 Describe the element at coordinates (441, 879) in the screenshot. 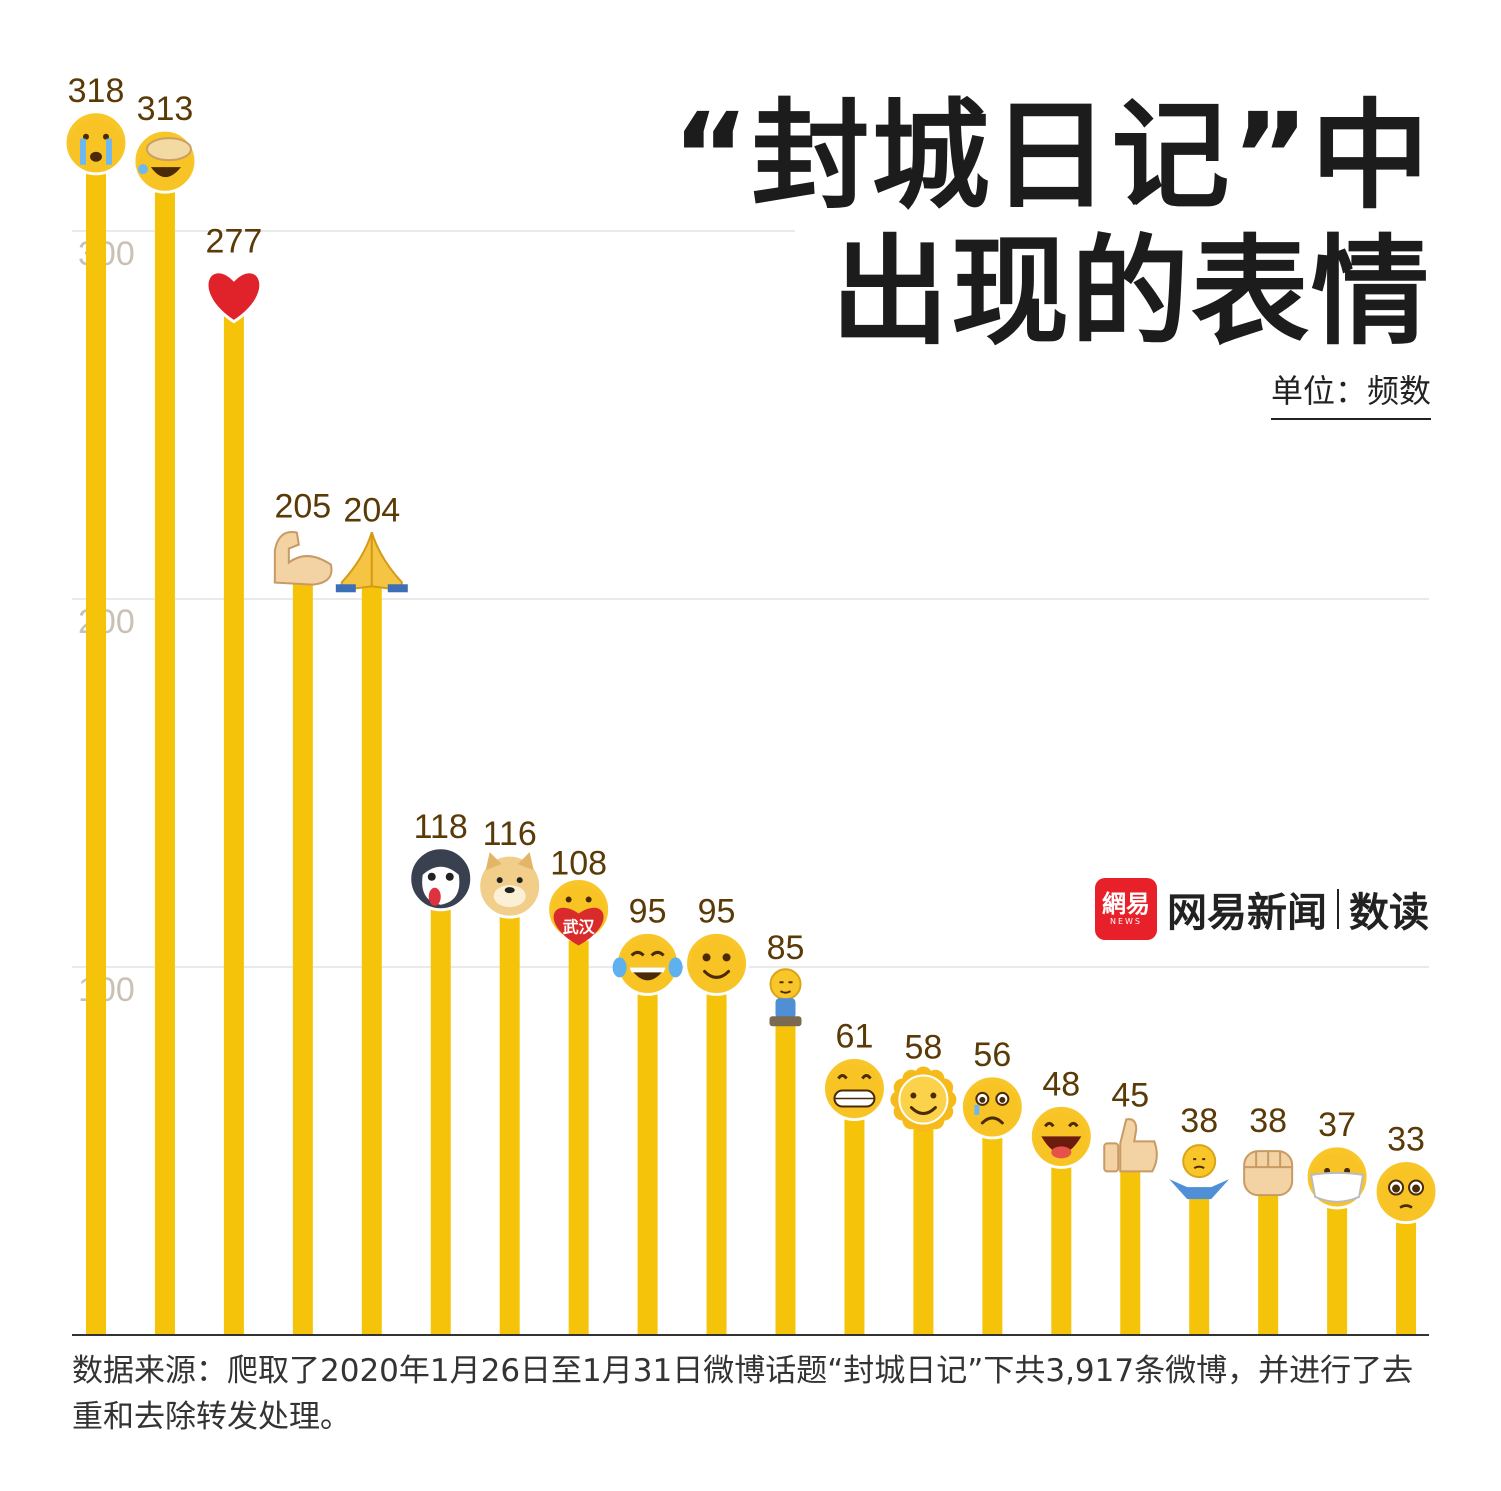

I see `husky-dog-icon` at that location.